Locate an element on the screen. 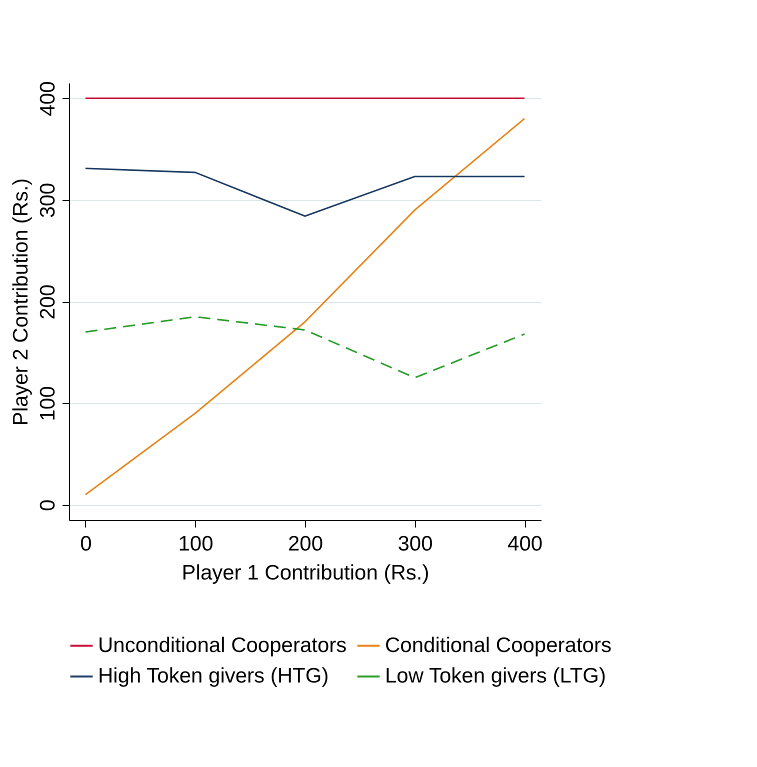 This screenshot has height=767, width=757. y-tick-label: 300 is located at coordinates (48, 200).